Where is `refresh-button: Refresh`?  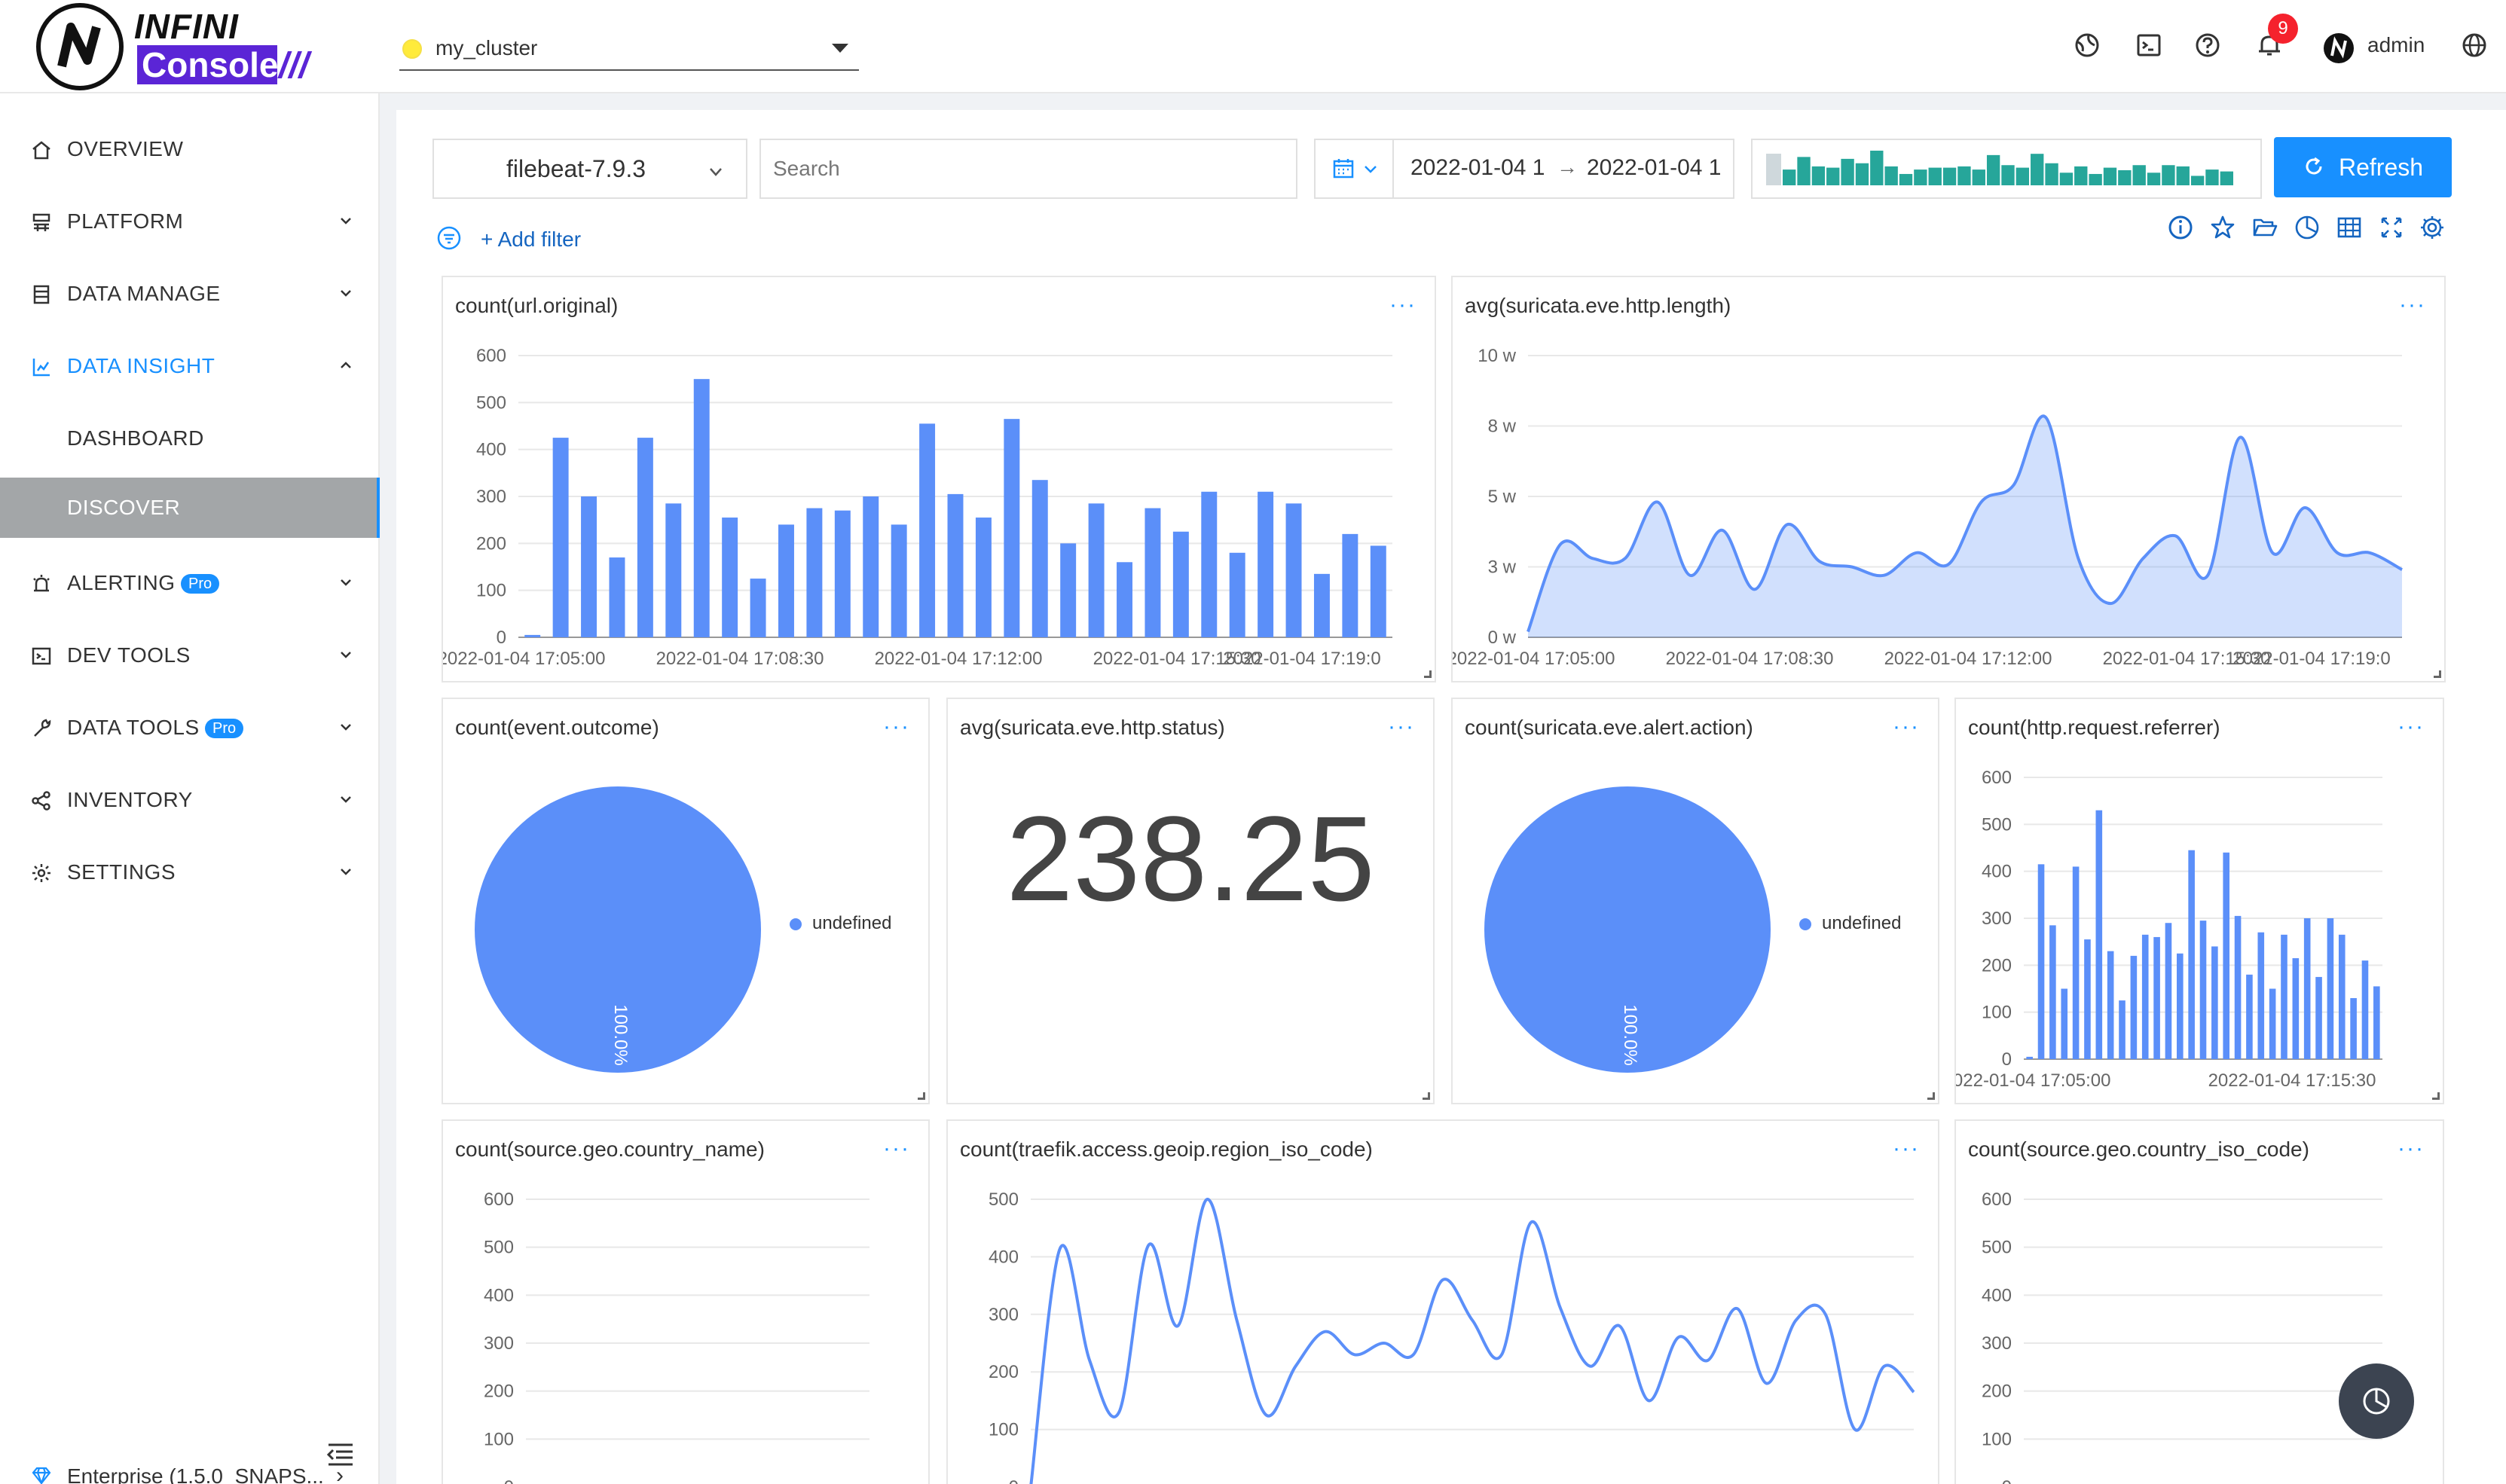
refresh-button: Refresh is located at coordinates (2363, 167).